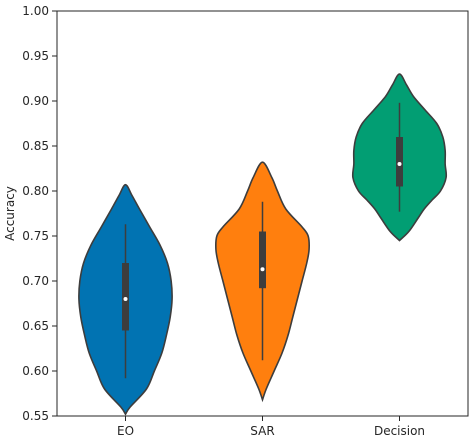 The height and width of the screenshot is (441, 474). I want to click on y-tick-label: 0.80, so click(35, 191).